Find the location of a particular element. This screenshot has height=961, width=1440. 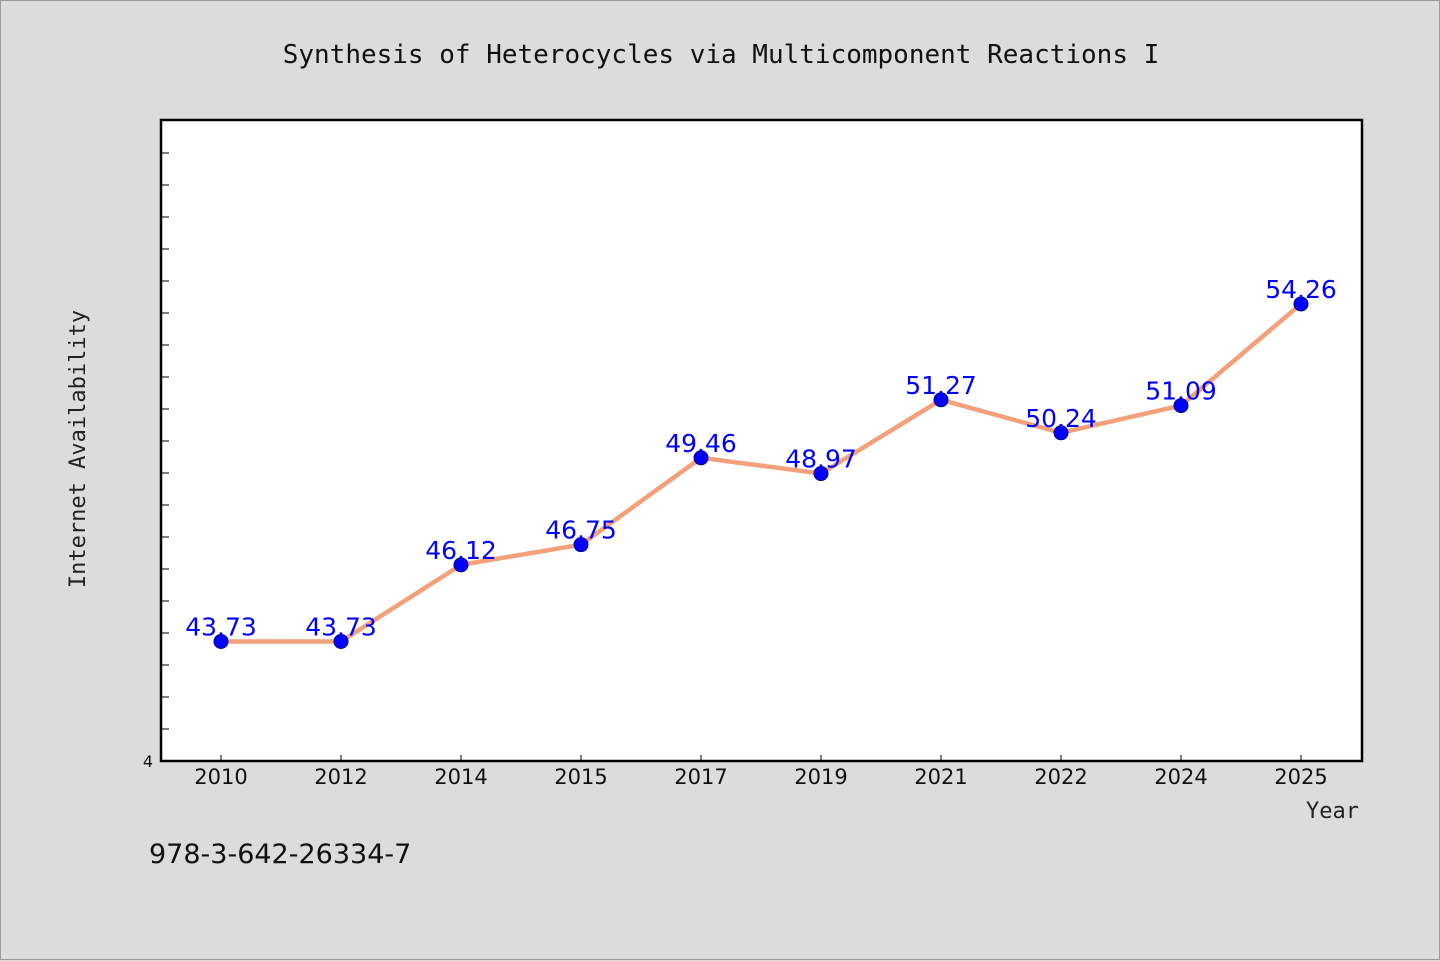

x-tick-label: 2014 is located at coordinates (460, 777).